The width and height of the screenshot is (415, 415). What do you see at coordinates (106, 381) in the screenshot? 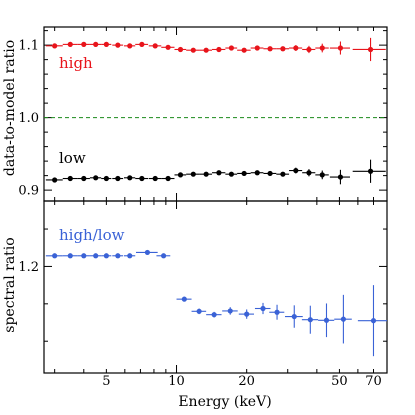
I see `x-tick-label: 5` at bounding box center [106, 381].